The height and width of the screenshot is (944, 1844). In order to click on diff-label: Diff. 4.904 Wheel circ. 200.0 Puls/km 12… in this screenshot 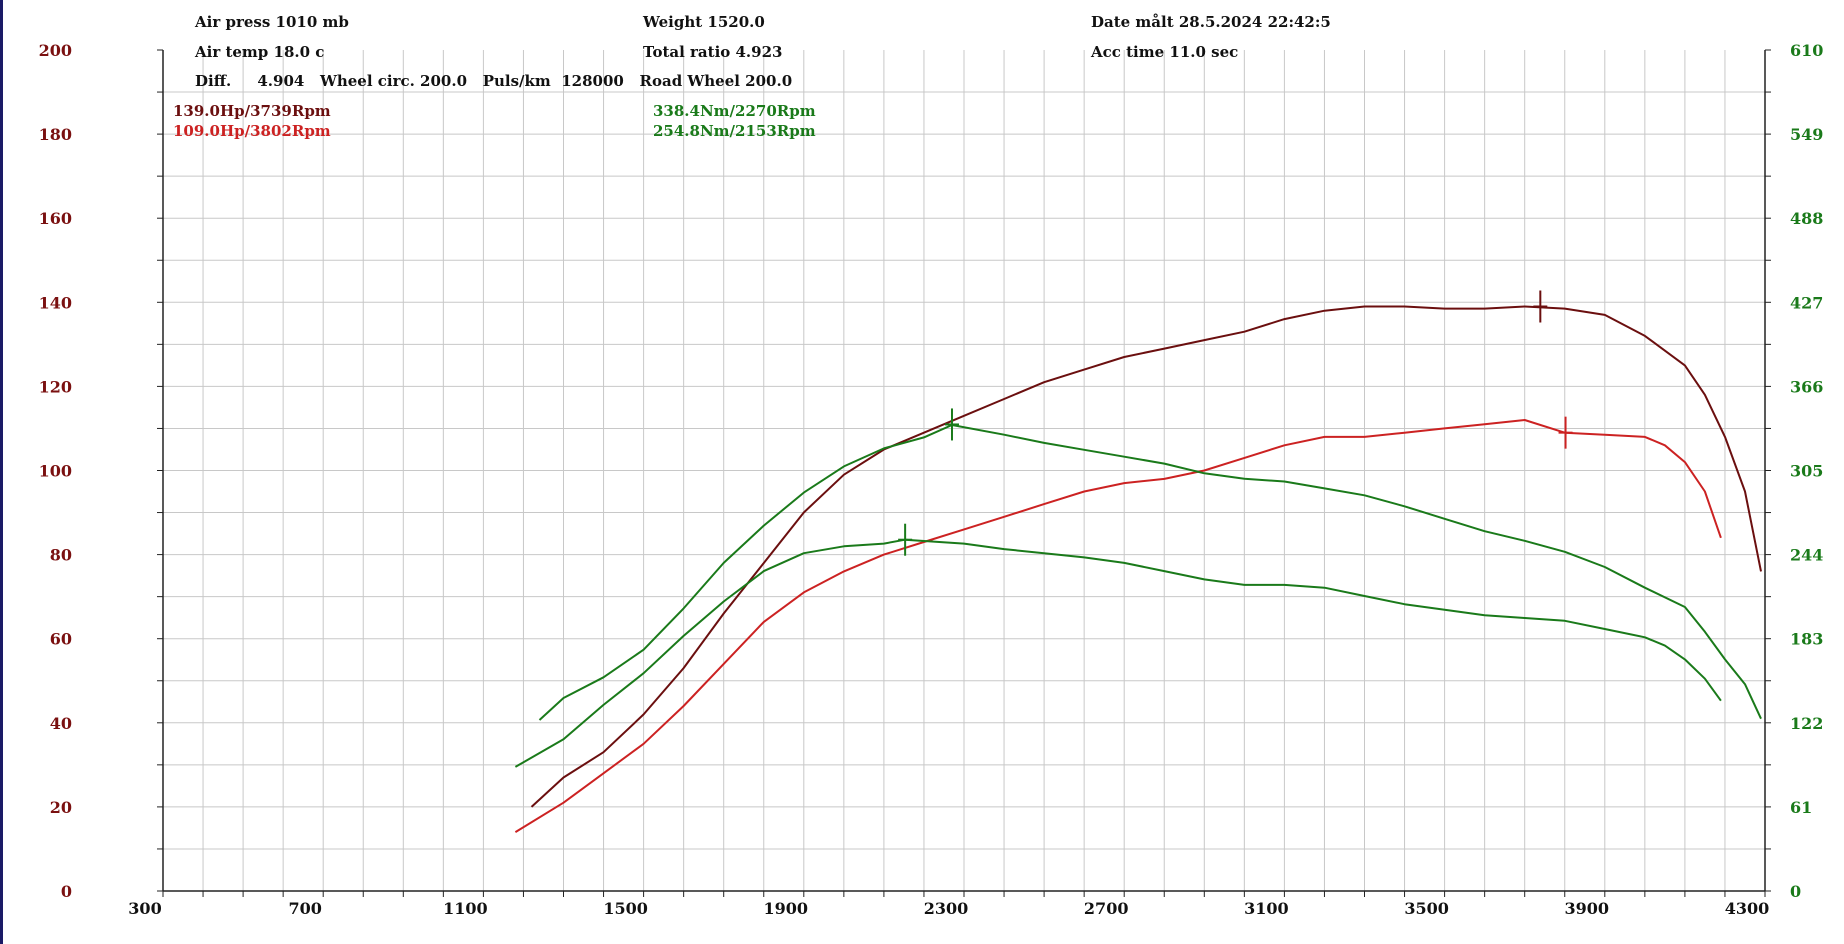, I will do `click(493, 81)`.